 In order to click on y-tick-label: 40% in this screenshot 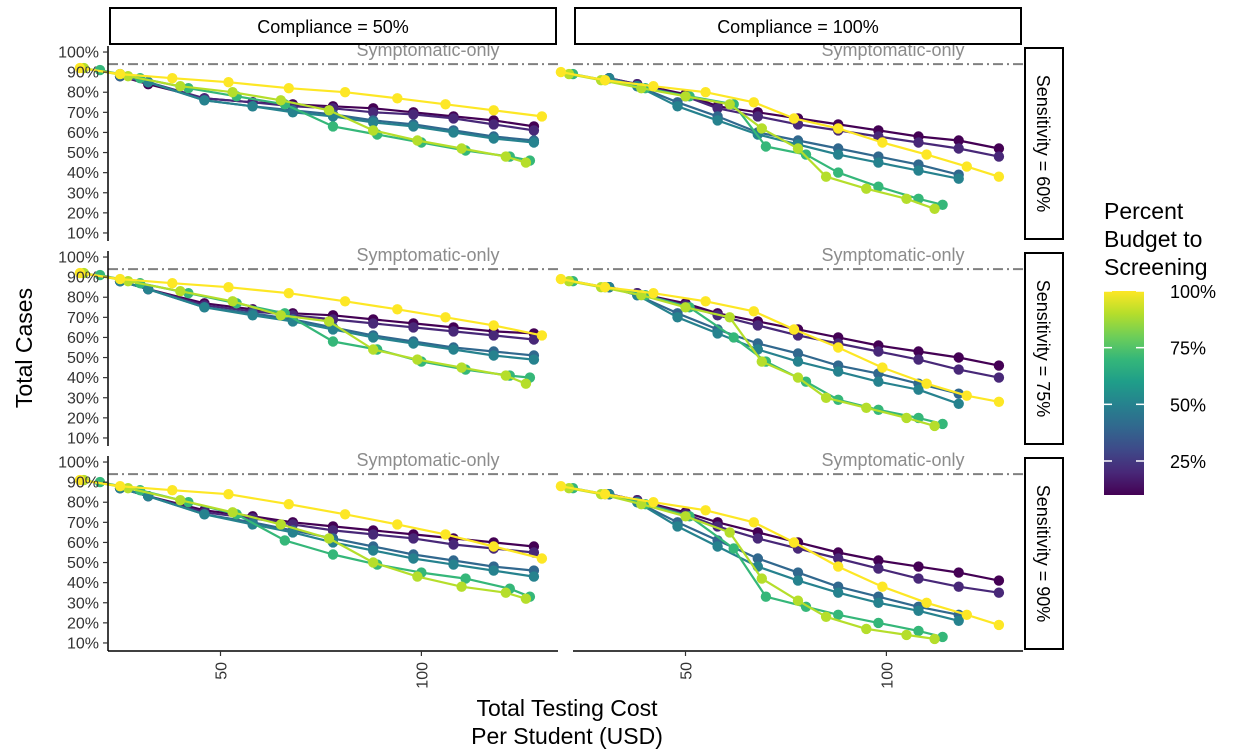, I will do `click(83, 583)`.